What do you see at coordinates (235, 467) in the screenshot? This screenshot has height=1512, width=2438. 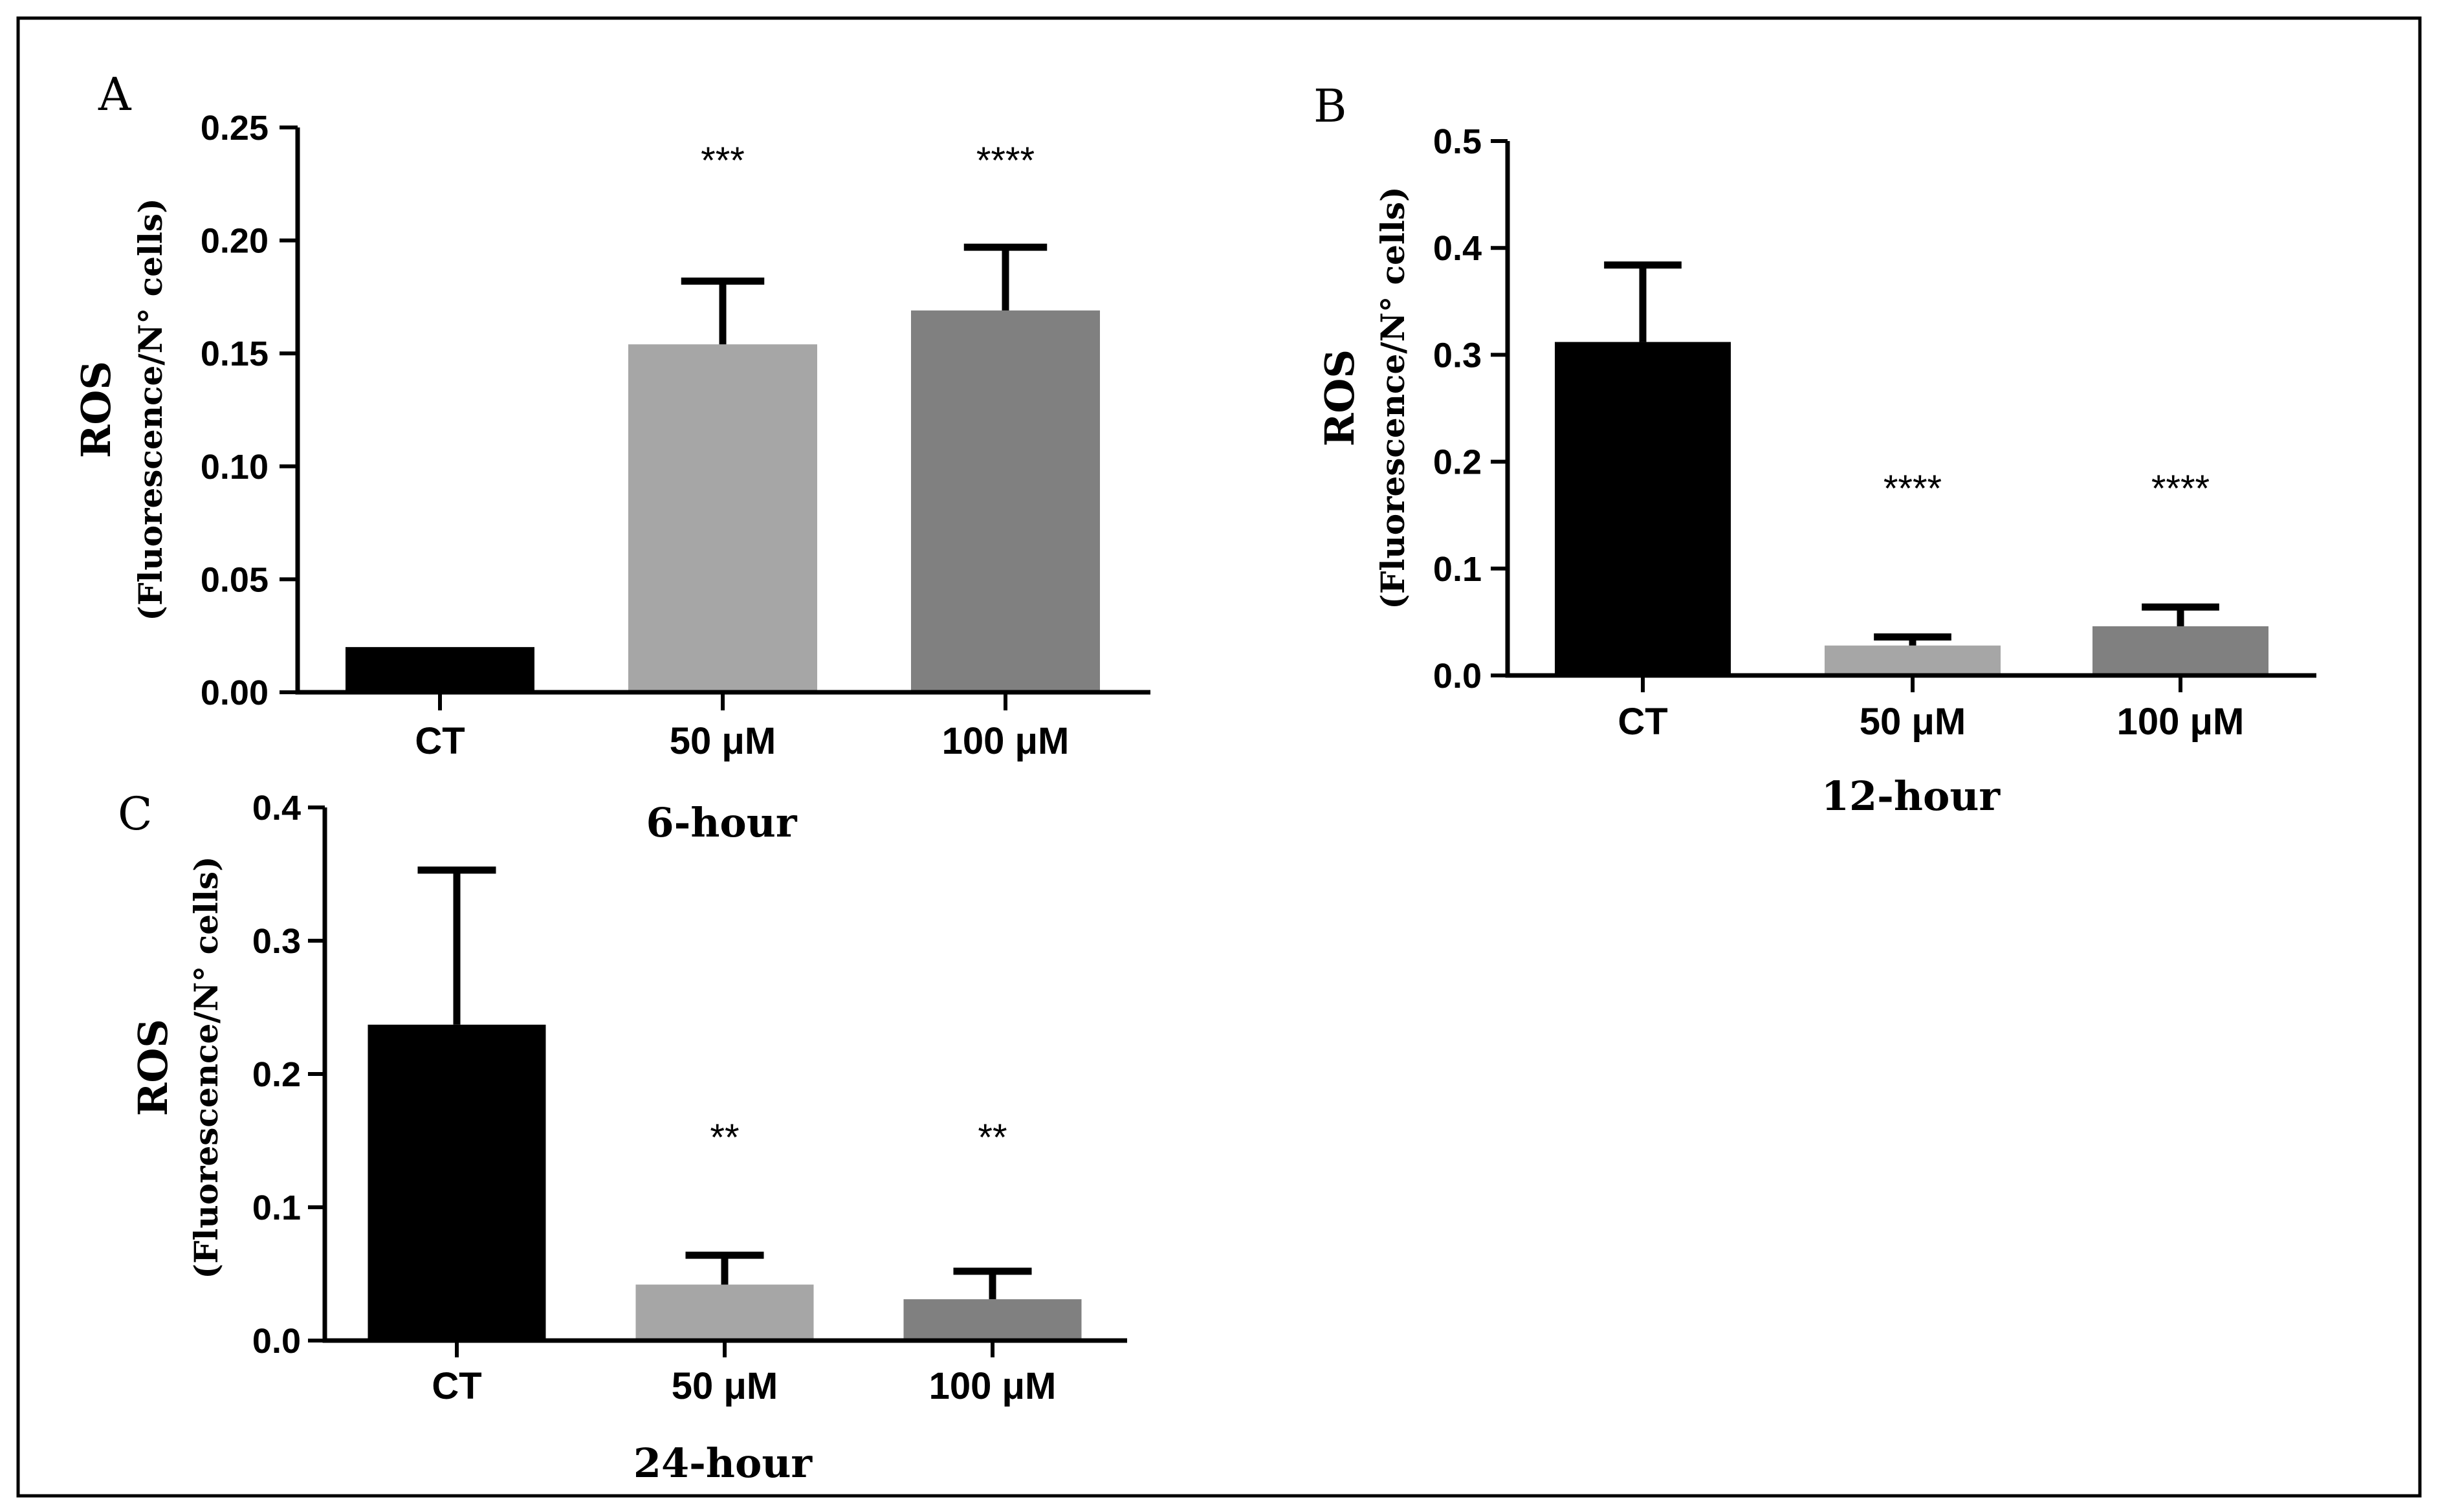 I see `y-tick-label: 0.10` at bounding box center [235, 467].